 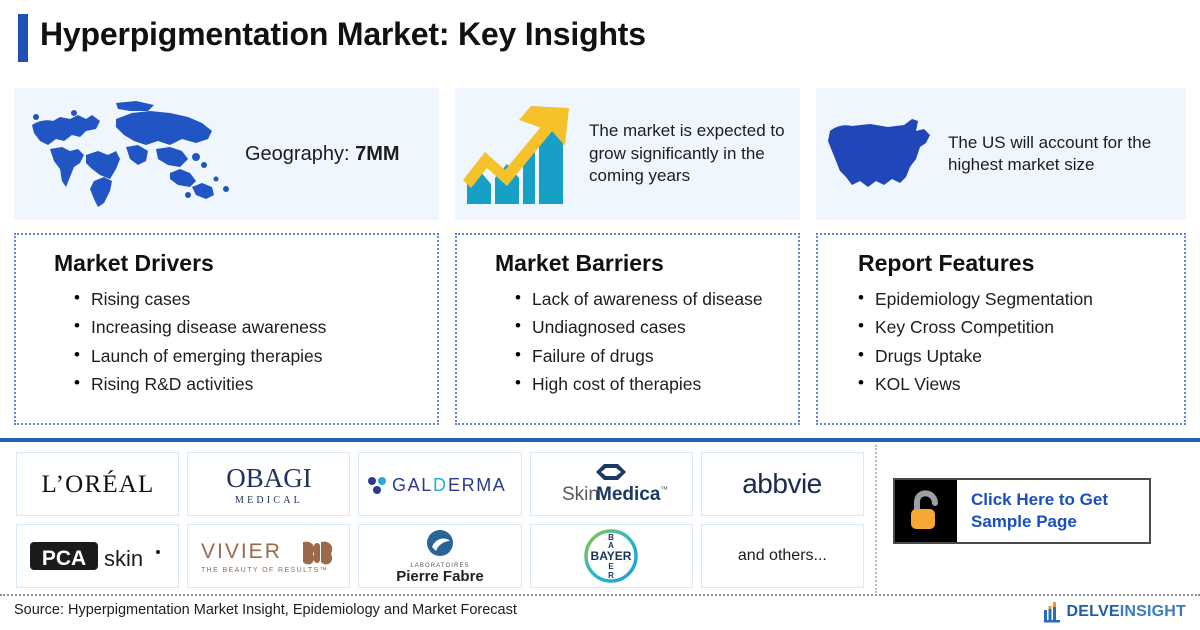 What do you see at coordinates (1021, 355) in the screenshot?
I see `list-item: Drugs Uptake` at bounding box center [1021, 355].